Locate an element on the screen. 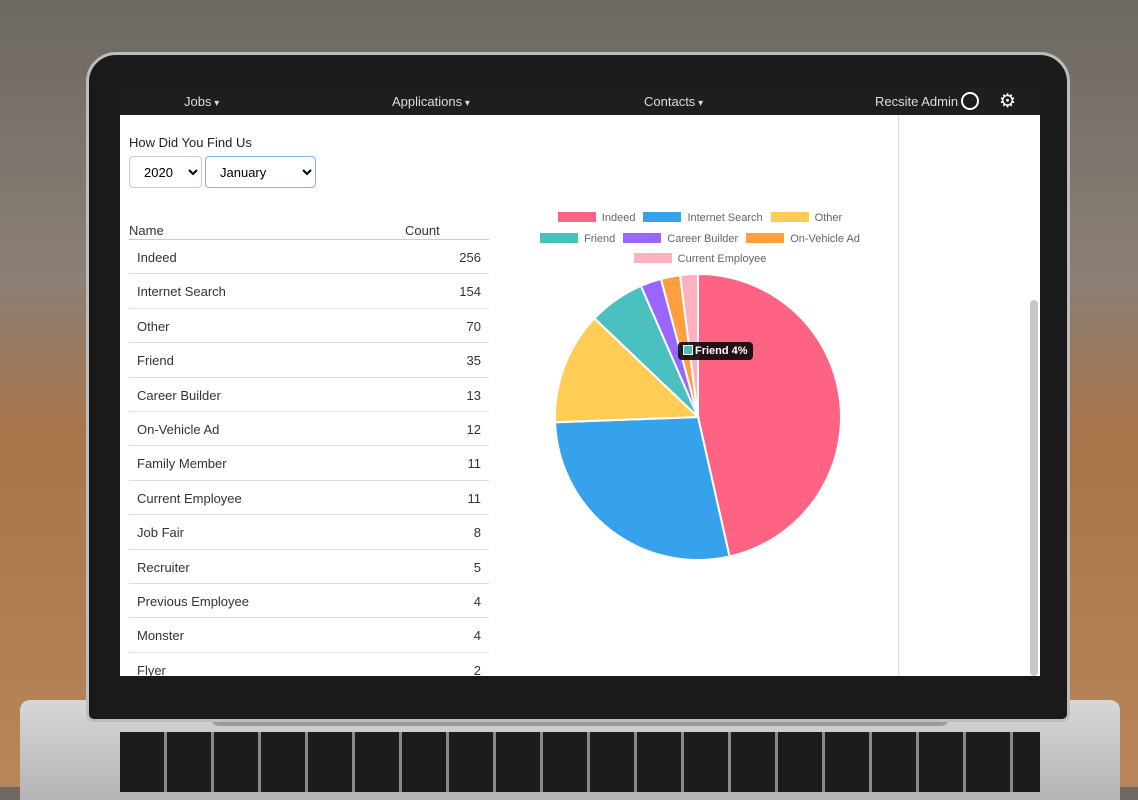  row-name: Indeed is located at coordinates (157, 257).